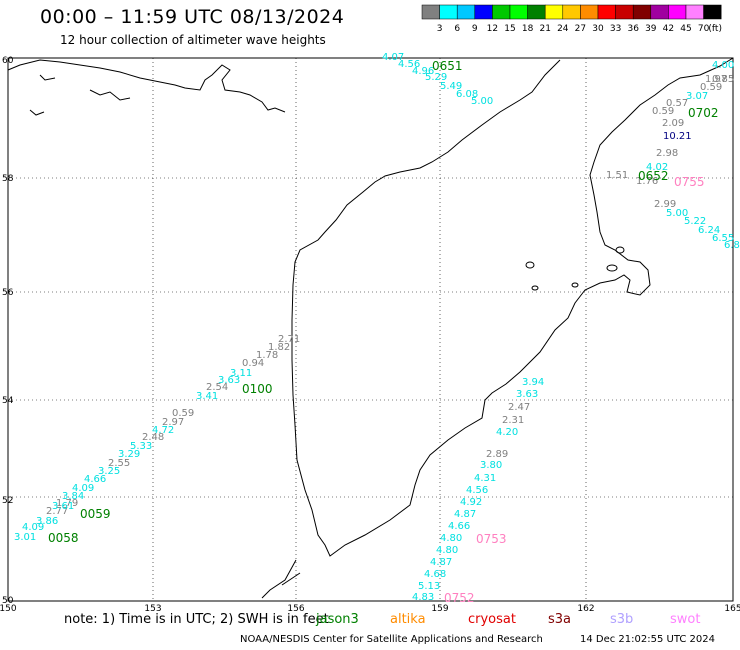 Image resolution: width=740 pixels, height=650 pixels. I want to click on wave-height-reading: 2.54, so click(217, 387).